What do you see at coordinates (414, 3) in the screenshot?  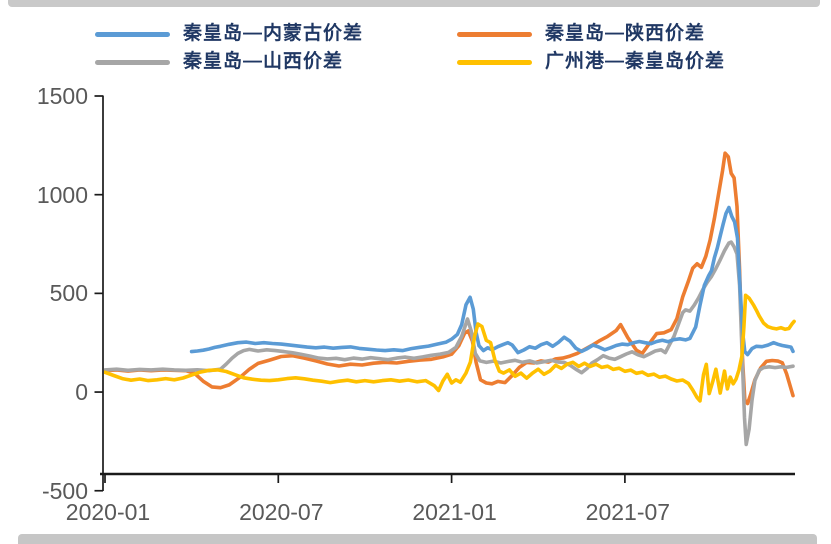 I see `page-edge-top` at bounding box center [414, 3].